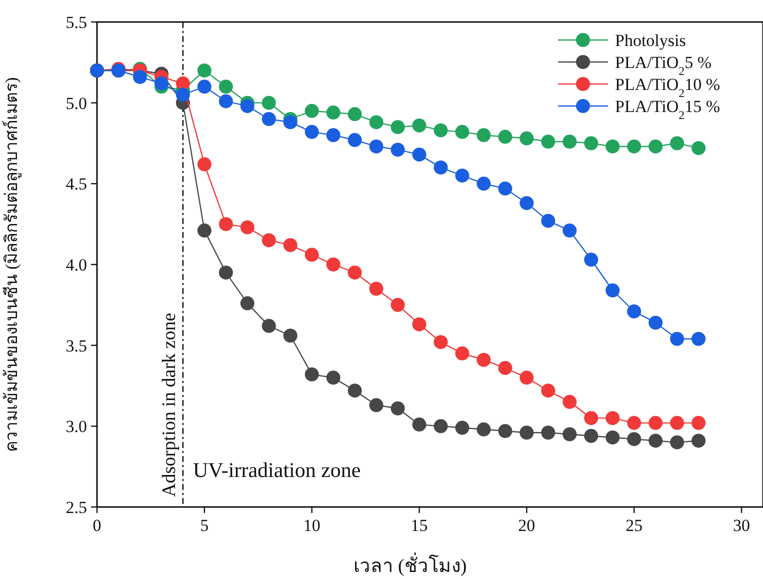 The height and width of the screenshot is (579, 763). I want to click on x-axis-title: เวลา (ชั่วโมง), so click(410, 564).